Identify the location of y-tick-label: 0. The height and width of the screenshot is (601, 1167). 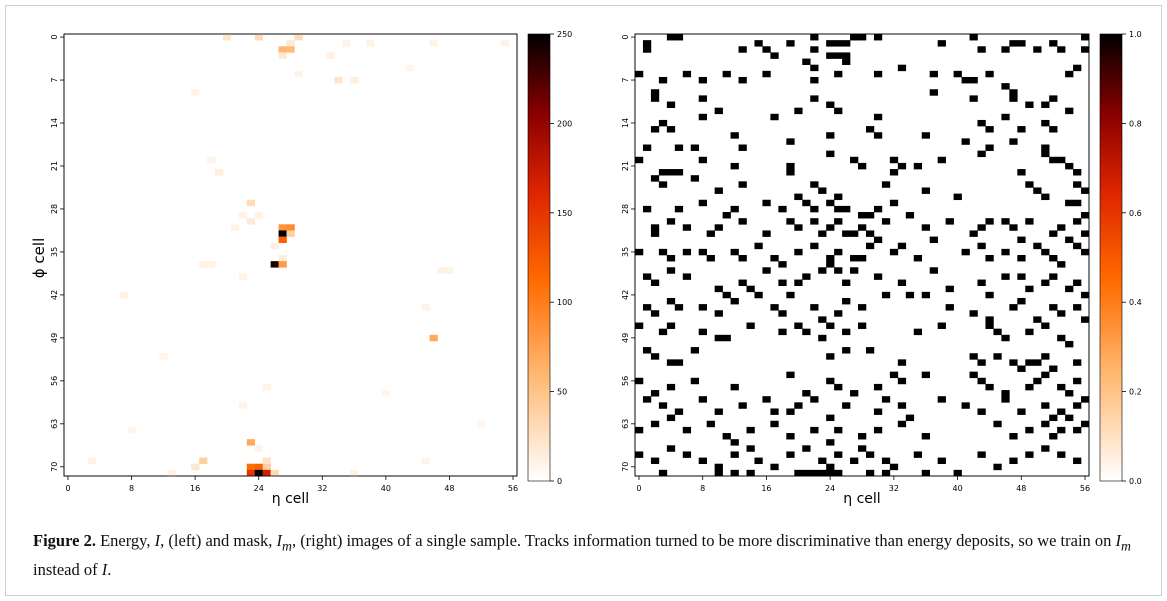
(625, 37).